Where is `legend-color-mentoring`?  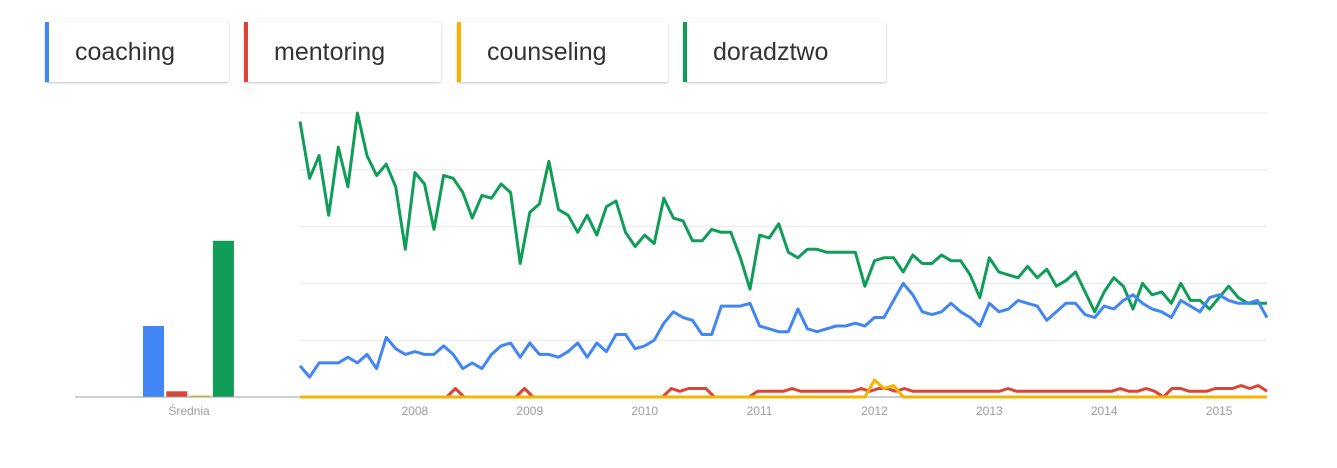
legend-color-mentoring is located at coordinates (246, 52).